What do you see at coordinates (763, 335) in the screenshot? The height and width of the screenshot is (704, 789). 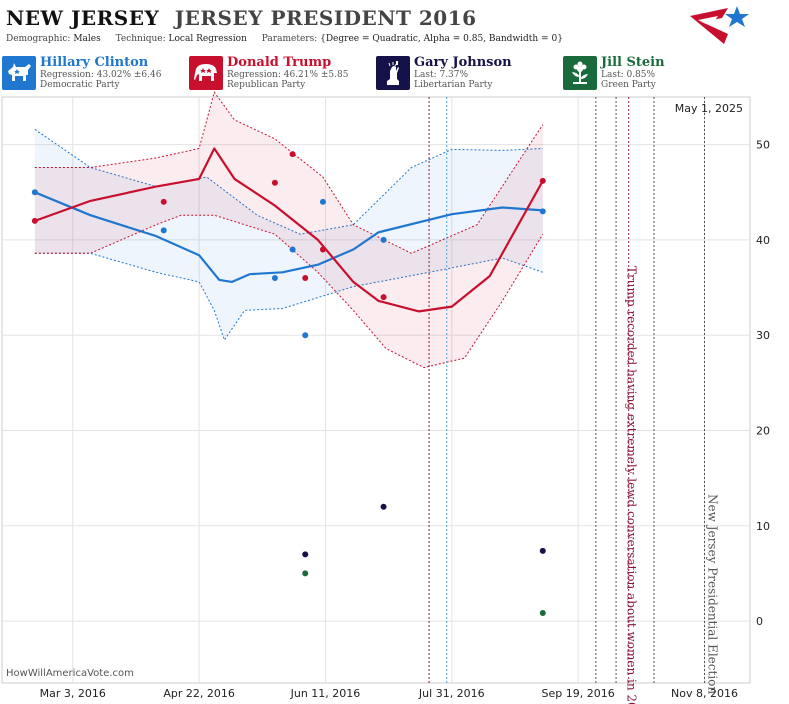 I see `y-tick-label: 30` at bounding box center [763, 335].